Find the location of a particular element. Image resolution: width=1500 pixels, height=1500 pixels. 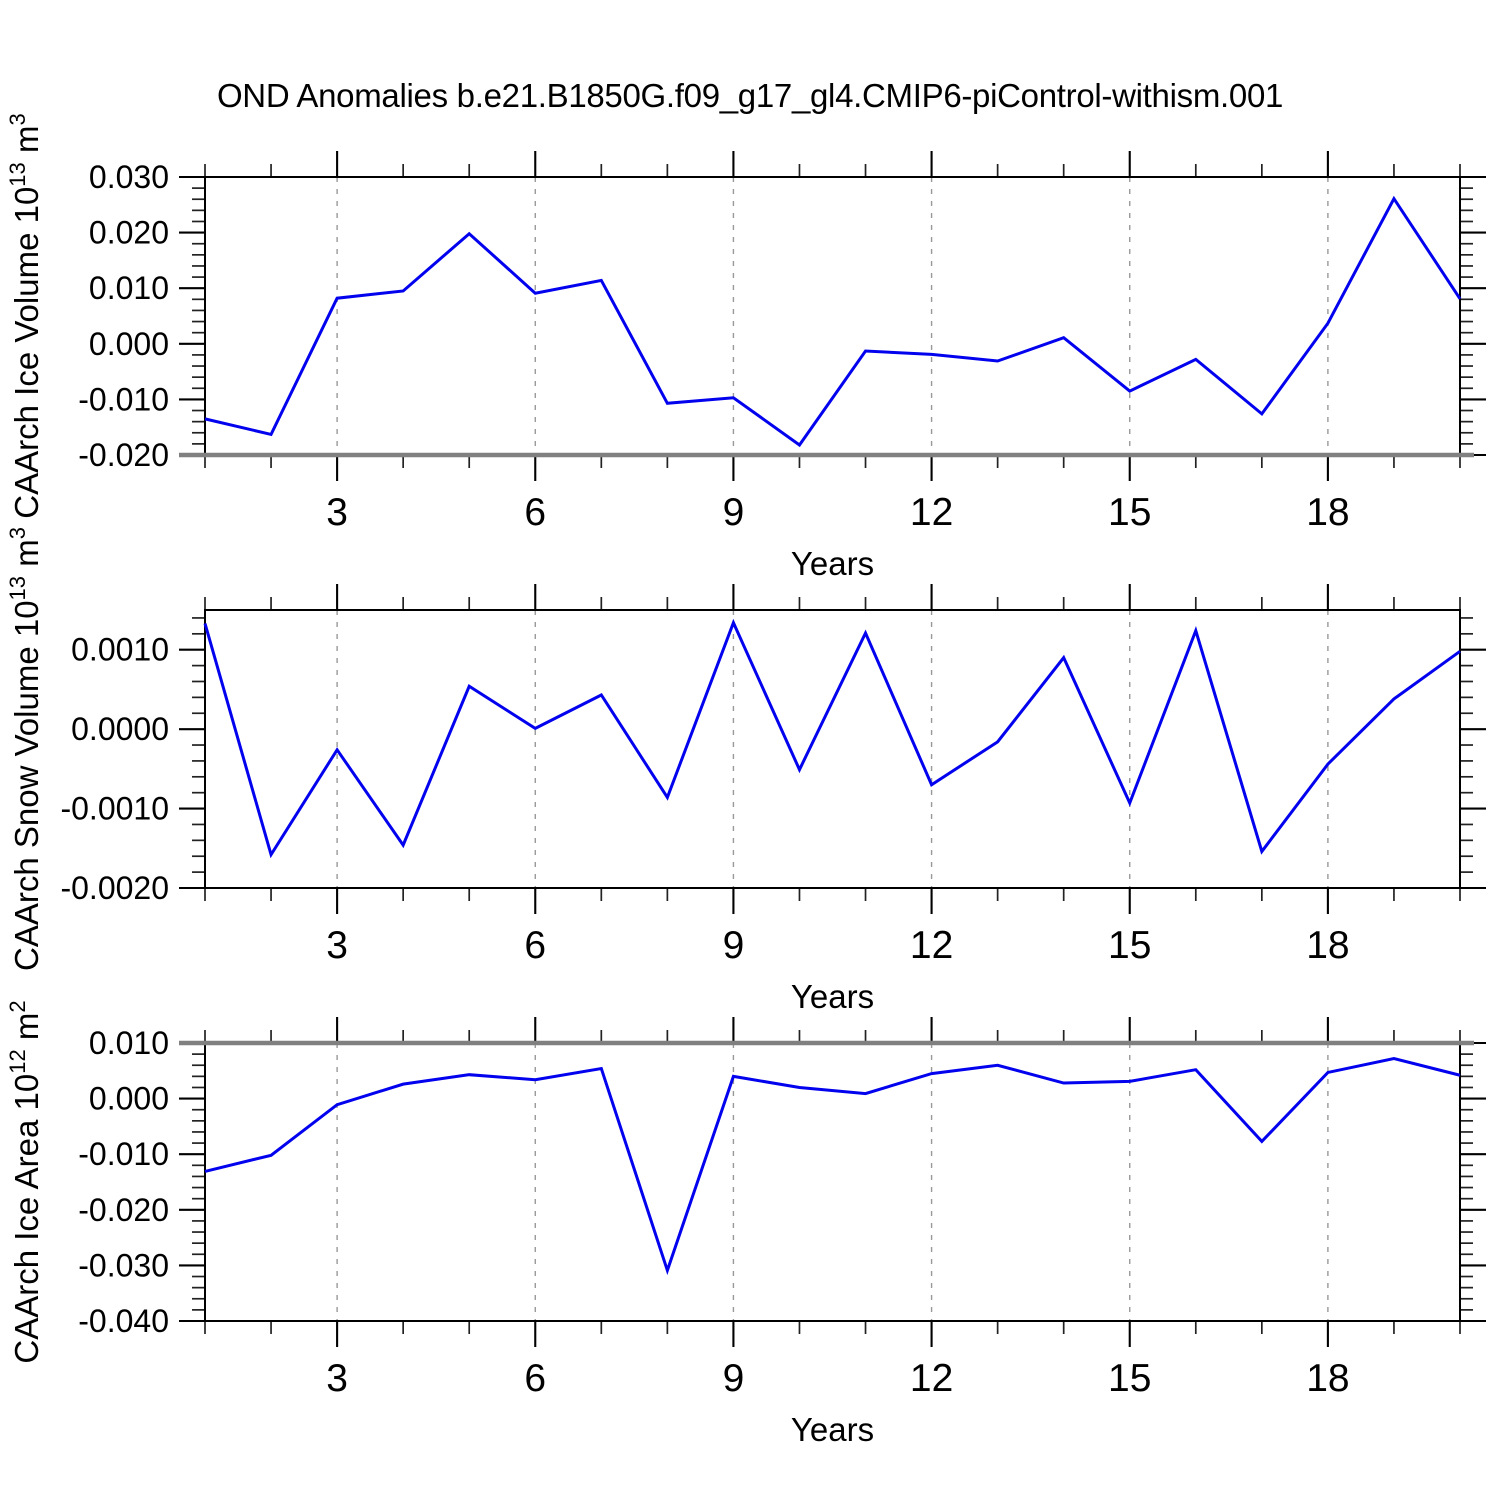

y-axis-title: CAArch Ice Volume 1013 m3 is located at coordinates (25, 315).